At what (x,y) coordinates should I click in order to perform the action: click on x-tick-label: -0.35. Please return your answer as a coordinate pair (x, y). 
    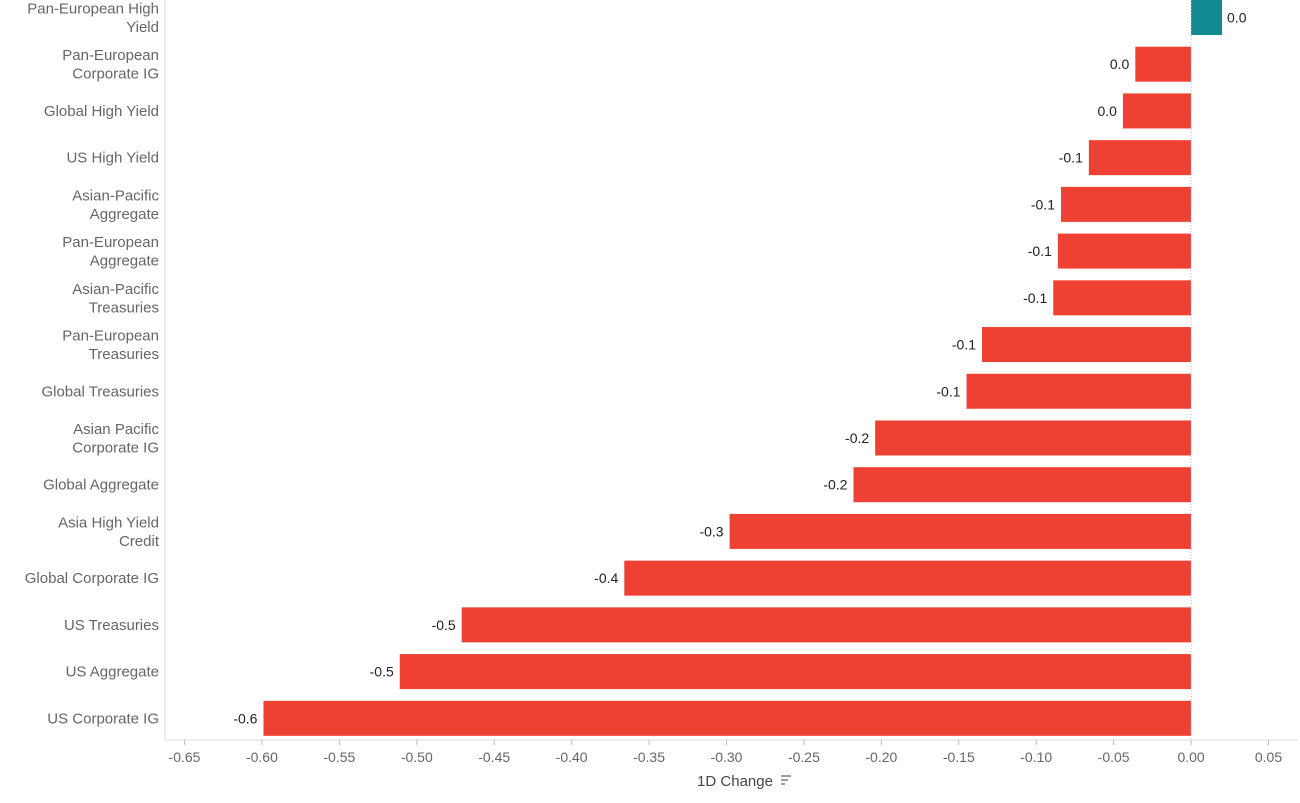
    Looking at the image, I should click on (649, 757).